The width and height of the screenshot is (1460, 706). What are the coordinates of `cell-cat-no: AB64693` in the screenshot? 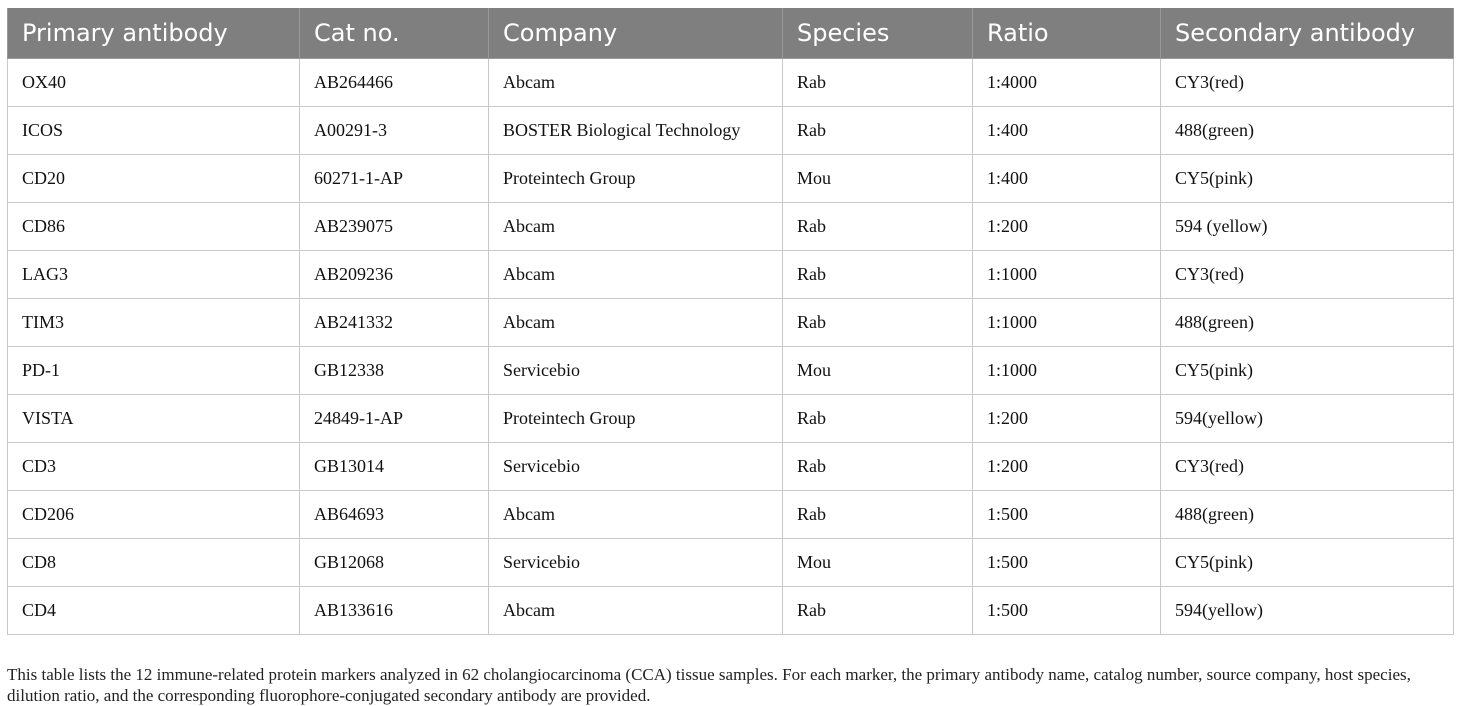 It's located at (394, 514).